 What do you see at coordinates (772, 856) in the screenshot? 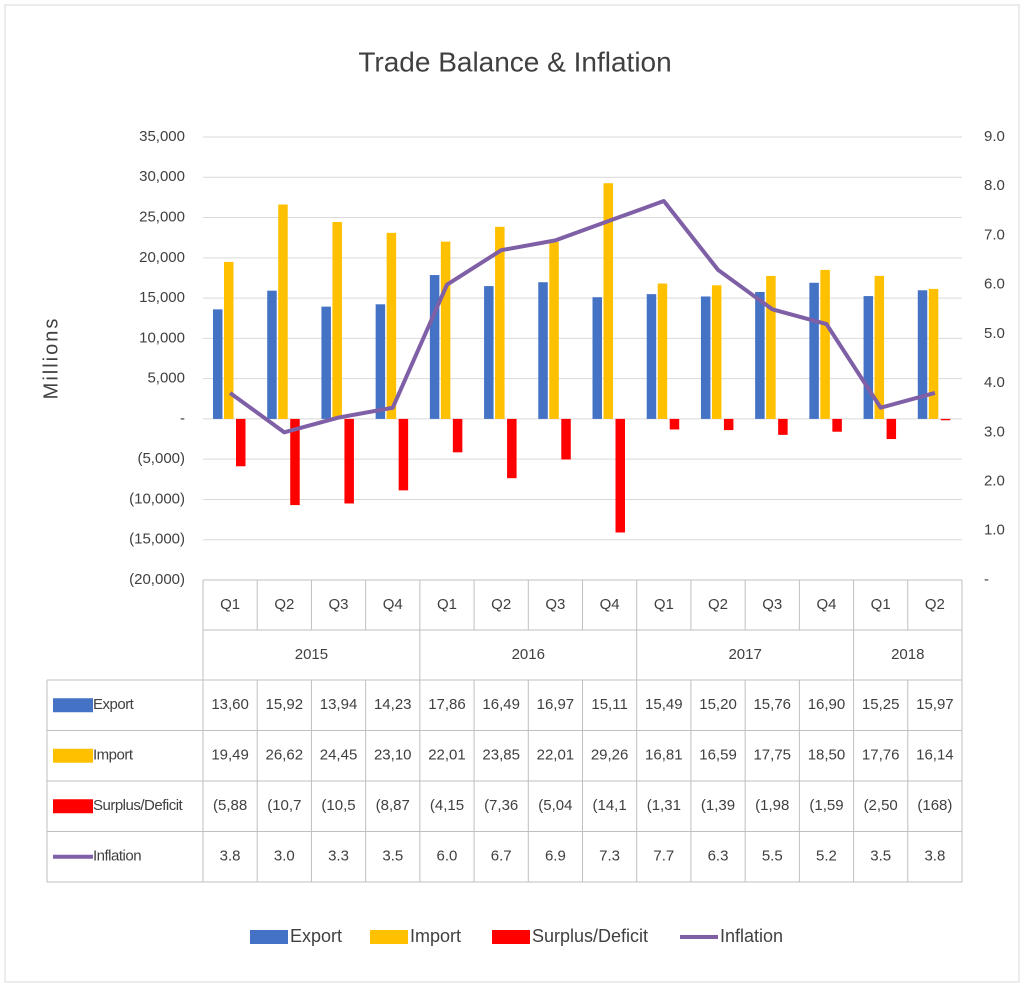
I see `table-cell: 5.5` at bounding box center [772, 856].